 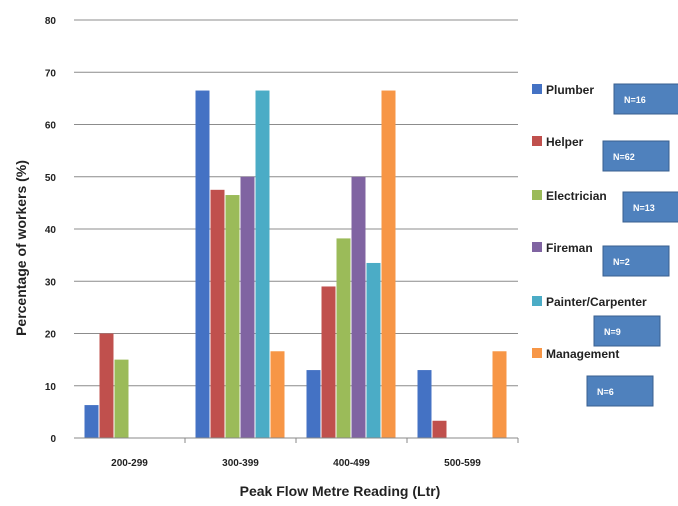 I want to click on y-axis-ticks: 0 10 20 30 40 50 60 70 80, so click(x=51, y=230).